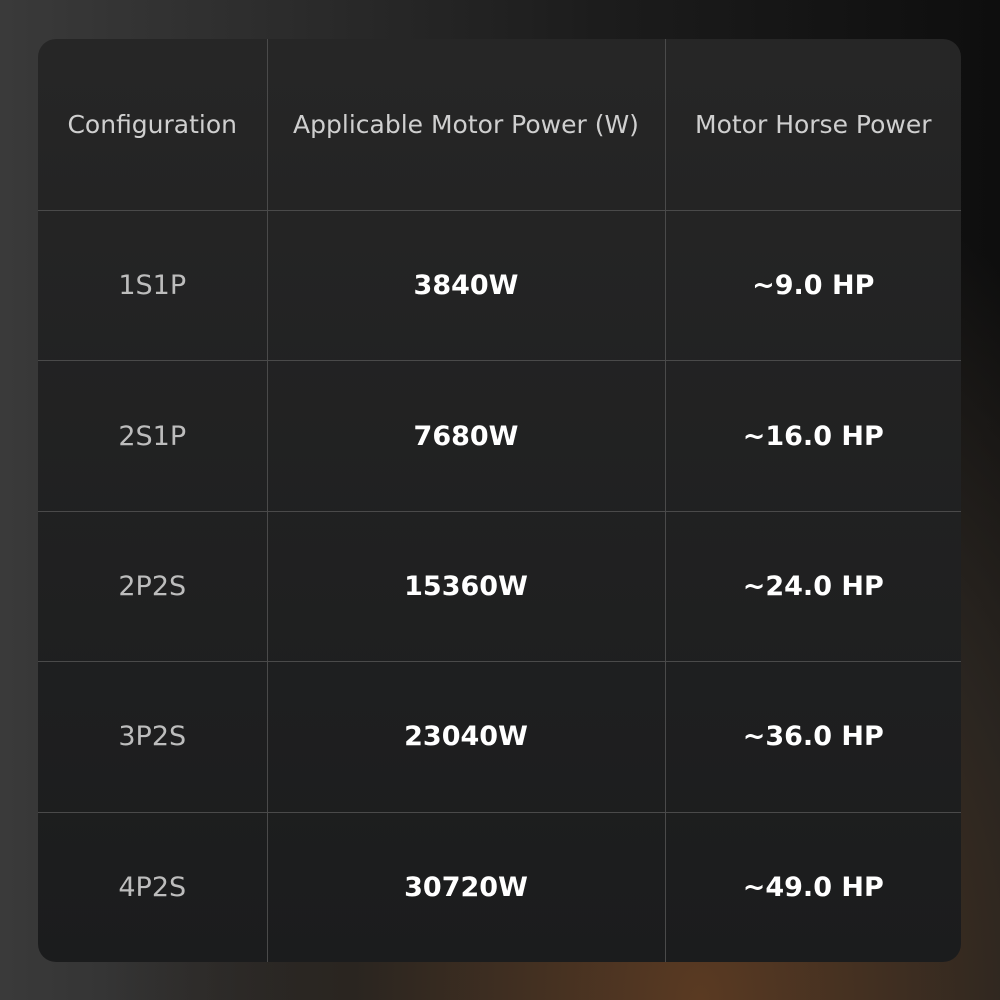 The image size is (1000, 1000). Describe the element at coordinates (812, 125) in the screenshot. I see `header-cell: Motor Horse Power` at that location.